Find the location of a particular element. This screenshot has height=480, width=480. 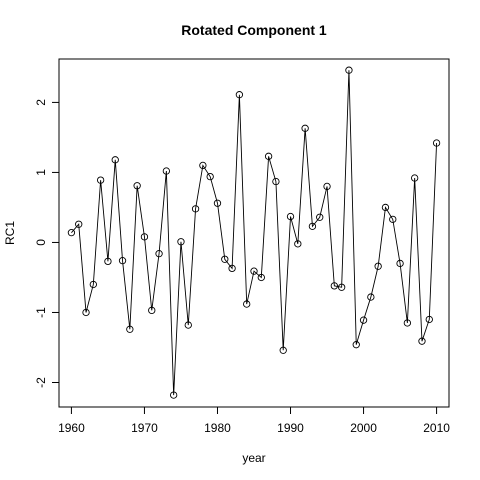

y-tick-label: 0 is located at coordinates (41, 242).